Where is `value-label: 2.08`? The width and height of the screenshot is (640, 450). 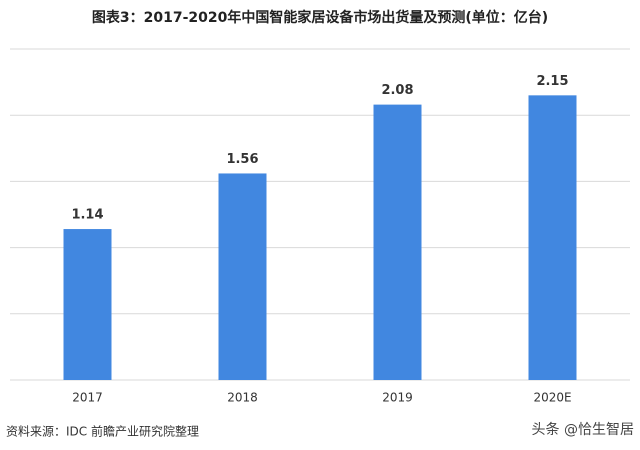 value-label: 2.08 is located at coordinates (397, 90).